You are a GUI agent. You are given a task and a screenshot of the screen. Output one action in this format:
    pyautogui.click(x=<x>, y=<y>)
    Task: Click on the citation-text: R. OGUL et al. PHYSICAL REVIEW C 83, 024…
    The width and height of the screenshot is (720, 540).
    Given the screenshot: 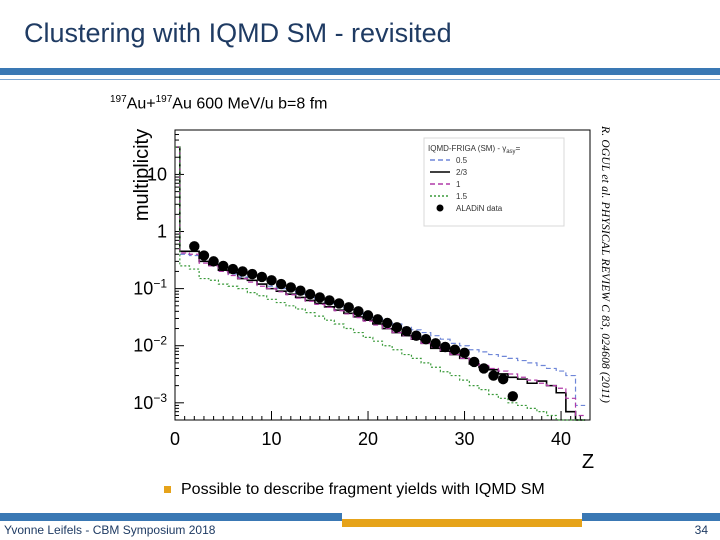 What is the action you would take?
    pyautogui.click(x=605, y=265)
    